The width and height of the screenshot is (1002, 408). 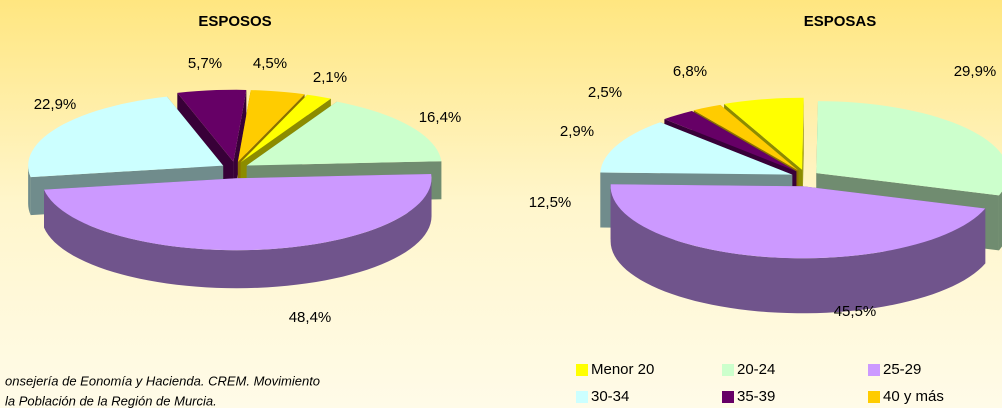 I want to click on source-note: la Población de la Región de Murcia., so click(x=111, y=400).